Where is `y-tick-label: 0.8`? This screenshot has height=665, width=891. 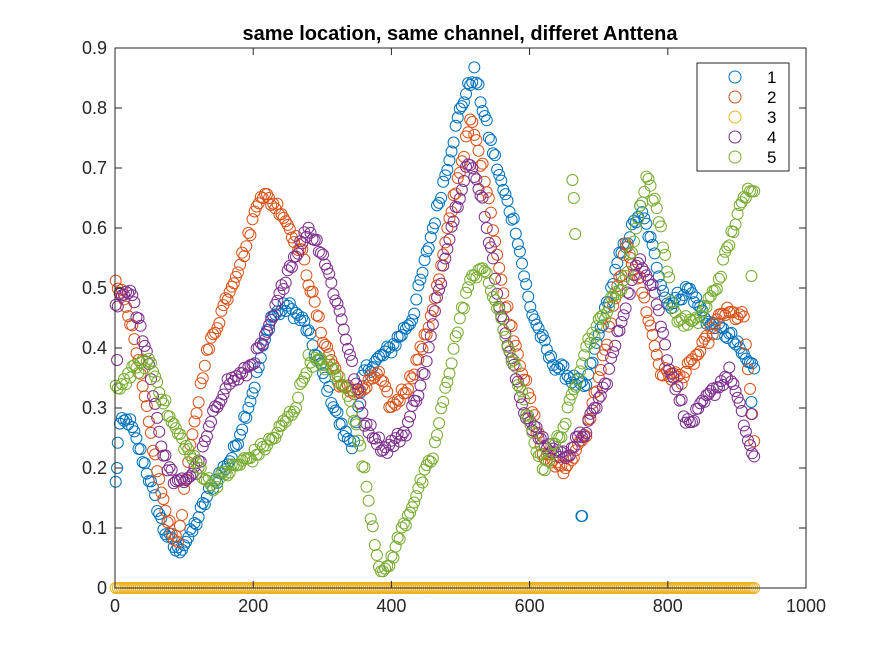
y-tick-label: 0.8 is located at coordinates (94, 108).